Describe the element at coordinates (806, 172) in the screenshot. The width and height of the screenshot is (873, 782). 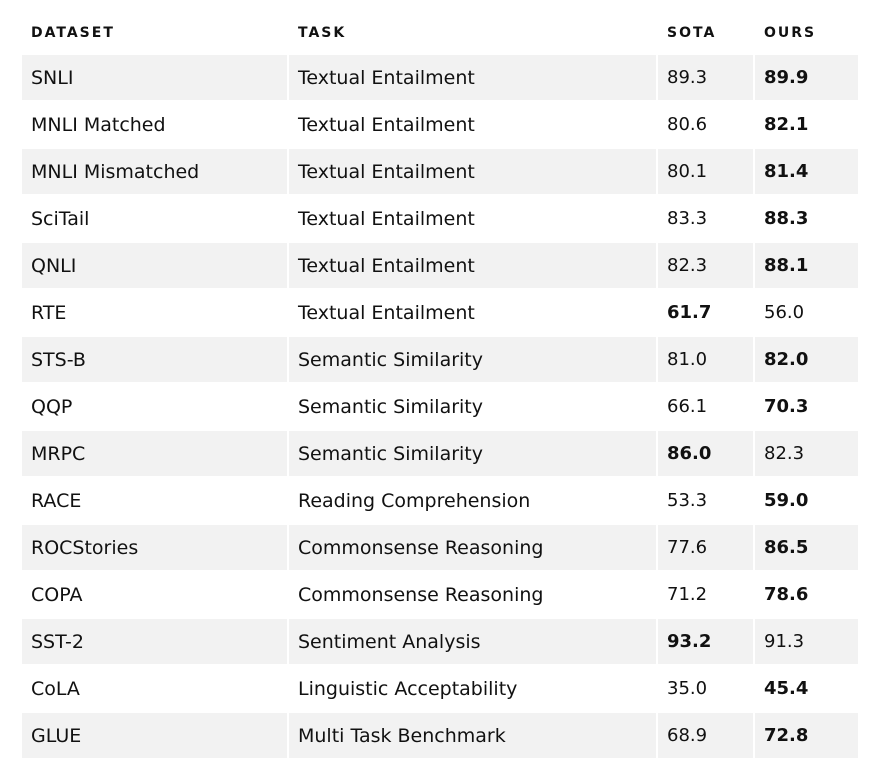
I see `cell-ours: 81.4` at that location.